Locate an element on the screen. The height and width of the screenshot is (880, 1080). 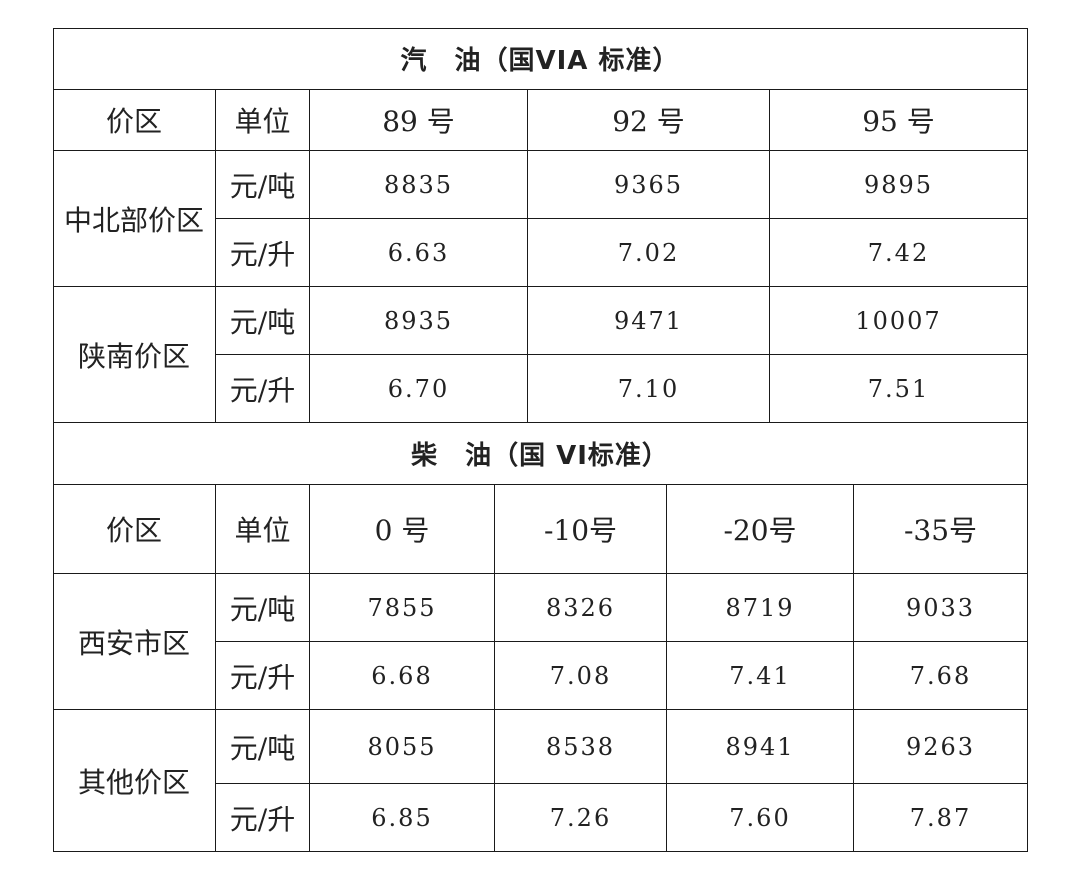
price-cell: 6.85 is located at coordinates (402, 818).